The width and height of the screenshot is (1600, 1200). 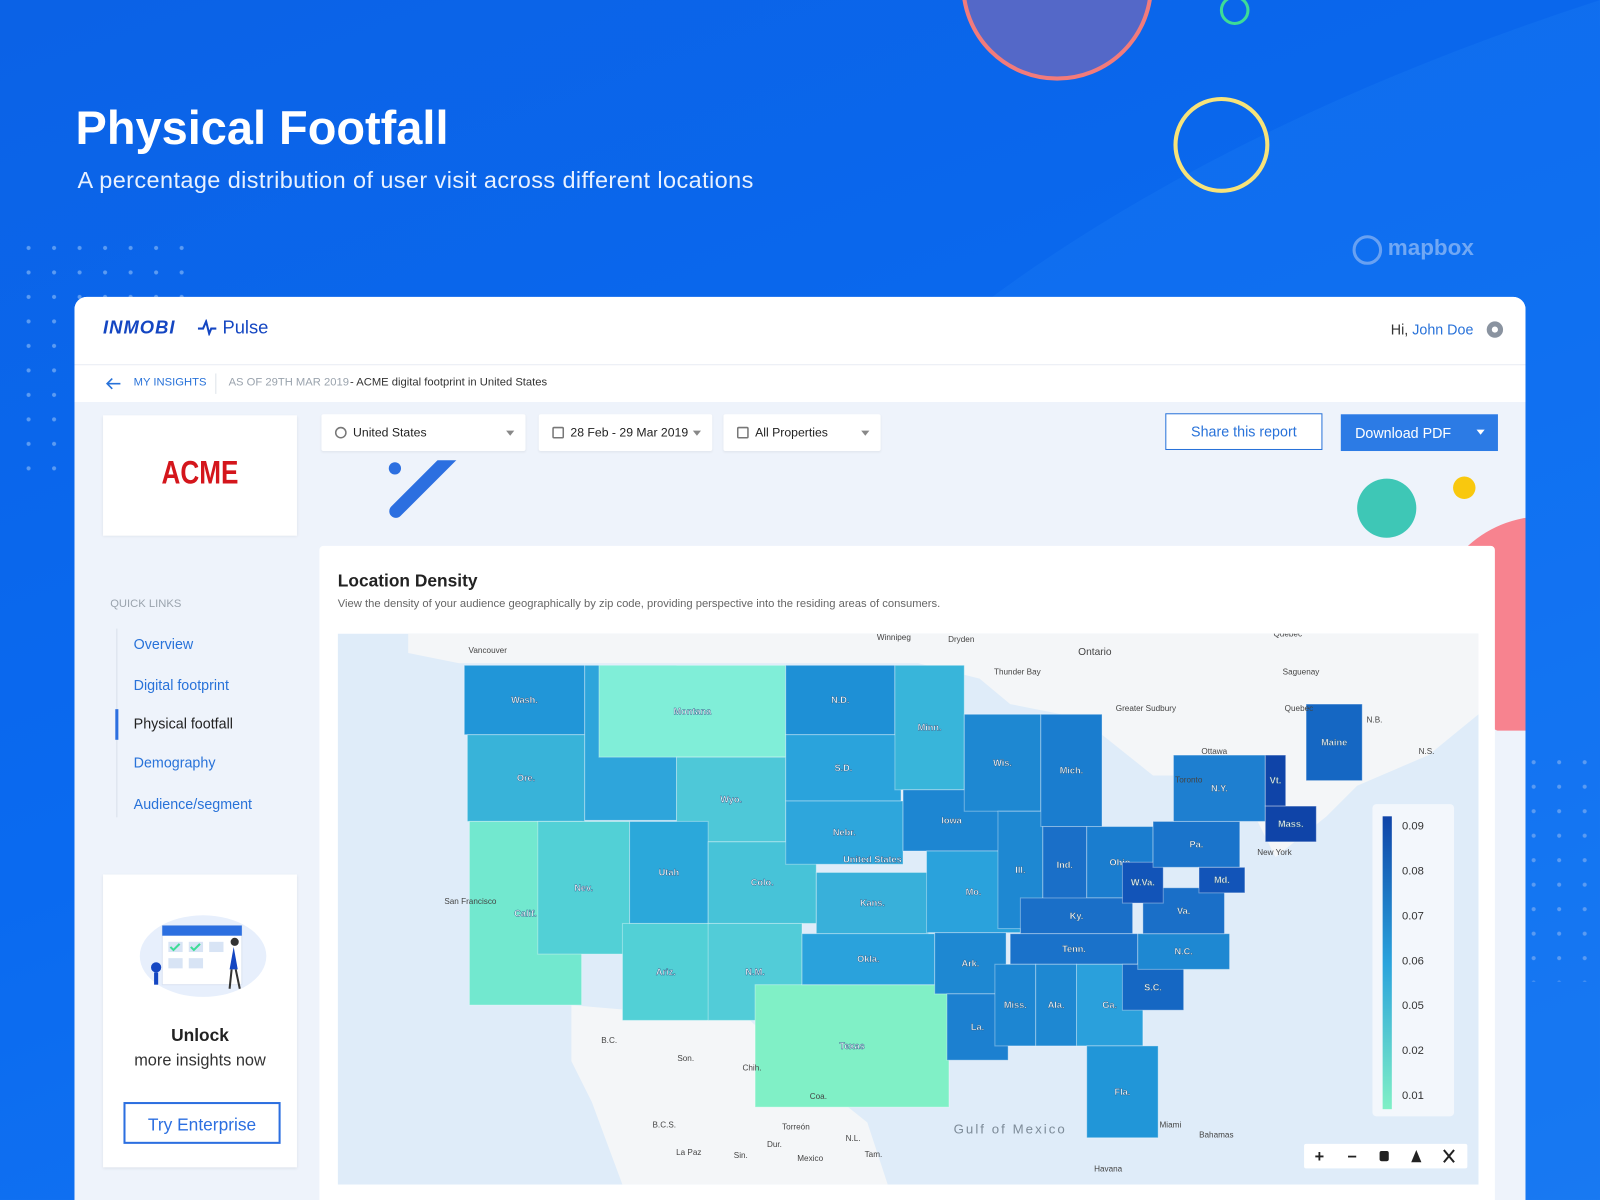 I want to click on state-label: N.C., so click(x=1183, y=952).